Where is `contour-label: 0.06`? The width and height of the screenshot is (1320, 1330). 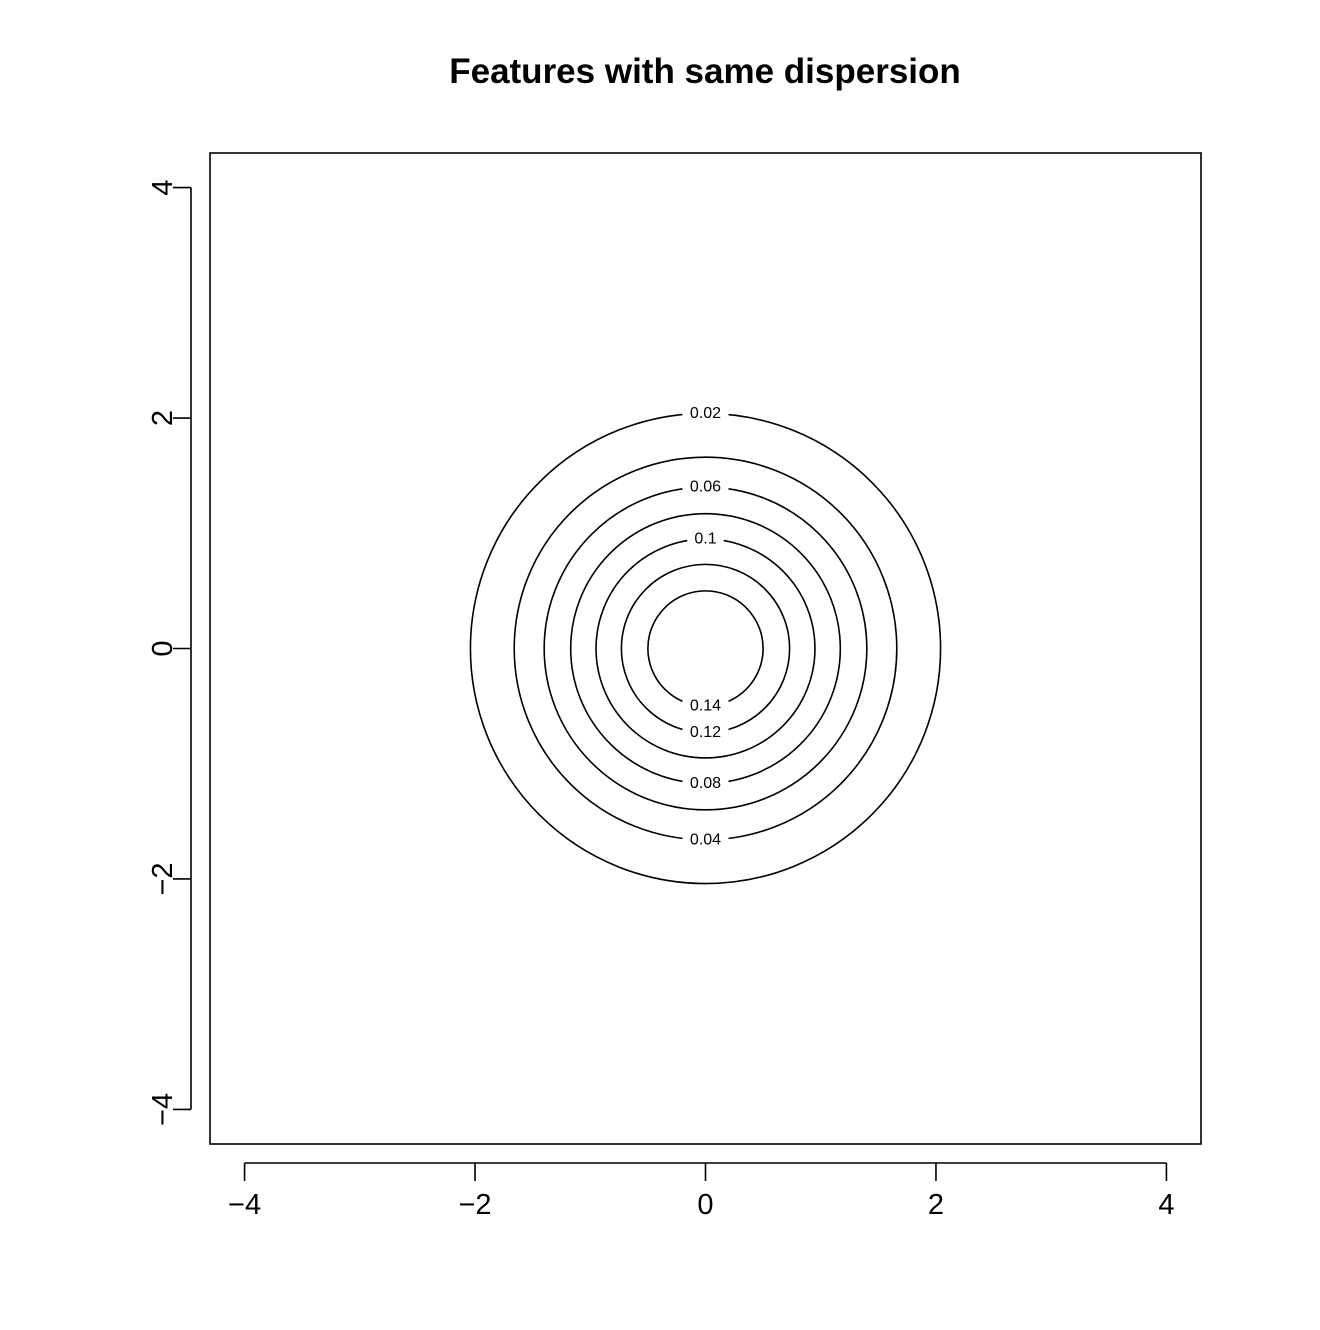 contour-label: 0.06 is located at coordinates (705, 487).